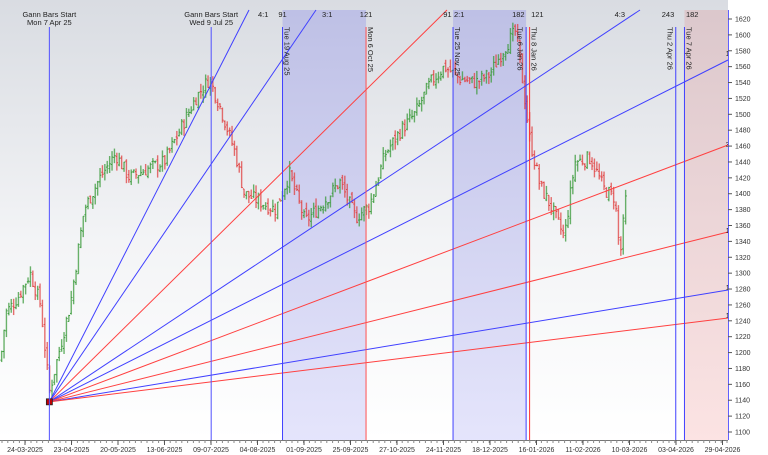 This screenshot has height=455, width=768. Describe the element at coordinates (676, 450) in the screenshot. I see `x-tick-label: 03-04-2026` at that location.